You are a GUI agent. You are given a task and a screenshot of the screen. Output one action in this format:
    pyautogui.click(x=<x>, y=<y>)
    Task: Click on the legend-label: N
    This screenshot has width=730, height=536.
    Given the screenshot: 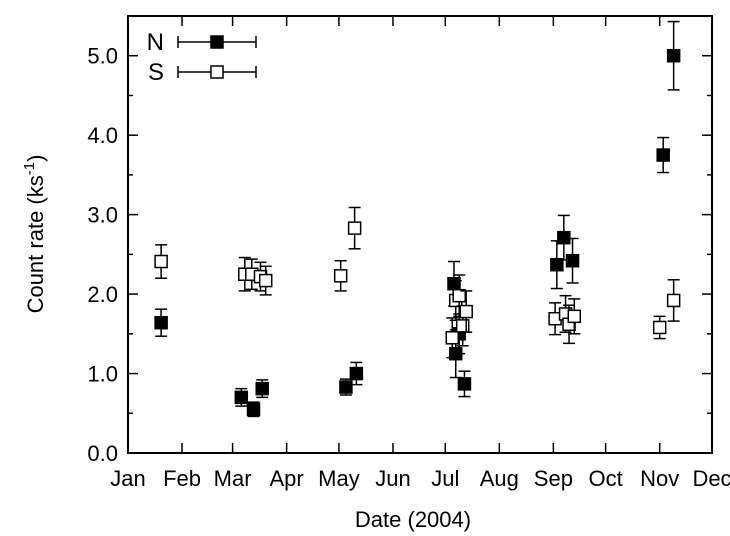 What is the action you would take?
    pyautogui.click(x=155, y=42)
    